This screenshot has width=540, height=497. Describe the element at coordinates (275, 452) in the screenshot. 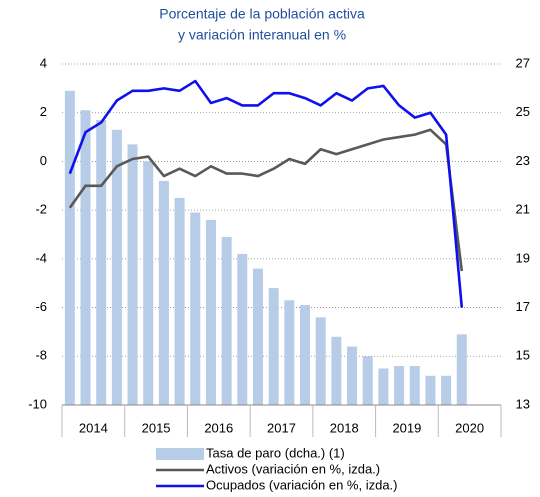

I see `legend-label: Tasa de paro (dcha.) (1)` at that location.